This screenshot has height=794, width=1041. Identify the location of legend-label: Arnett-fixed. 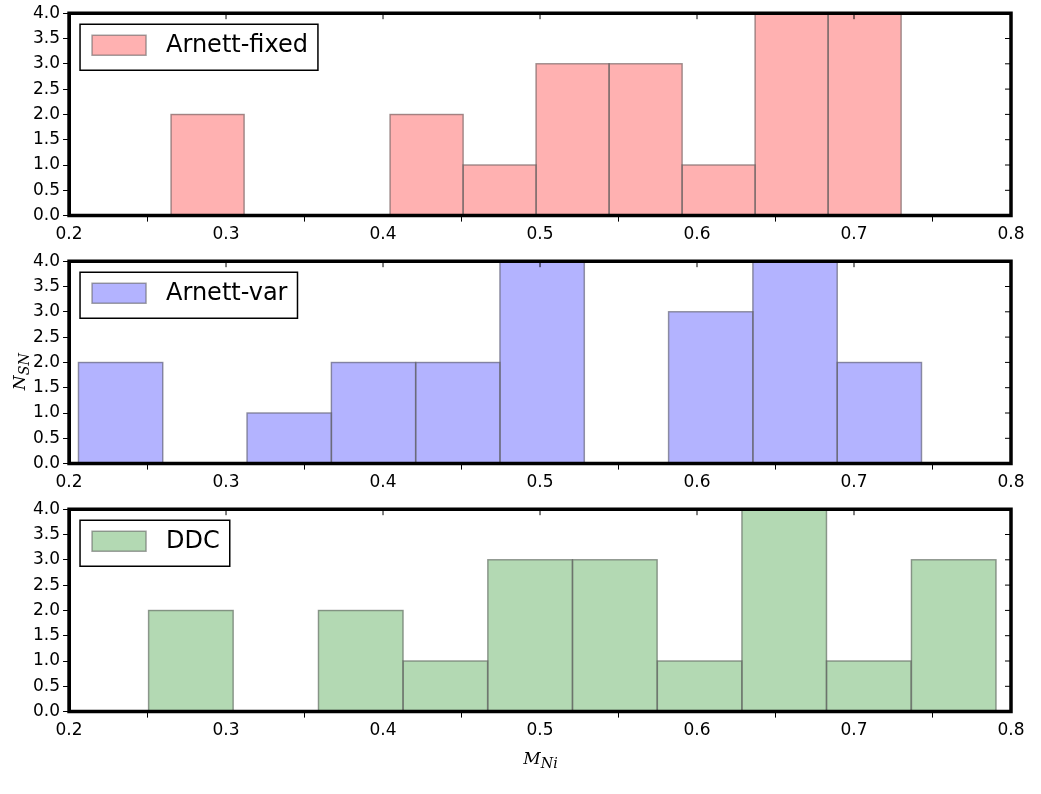
(237, 44).